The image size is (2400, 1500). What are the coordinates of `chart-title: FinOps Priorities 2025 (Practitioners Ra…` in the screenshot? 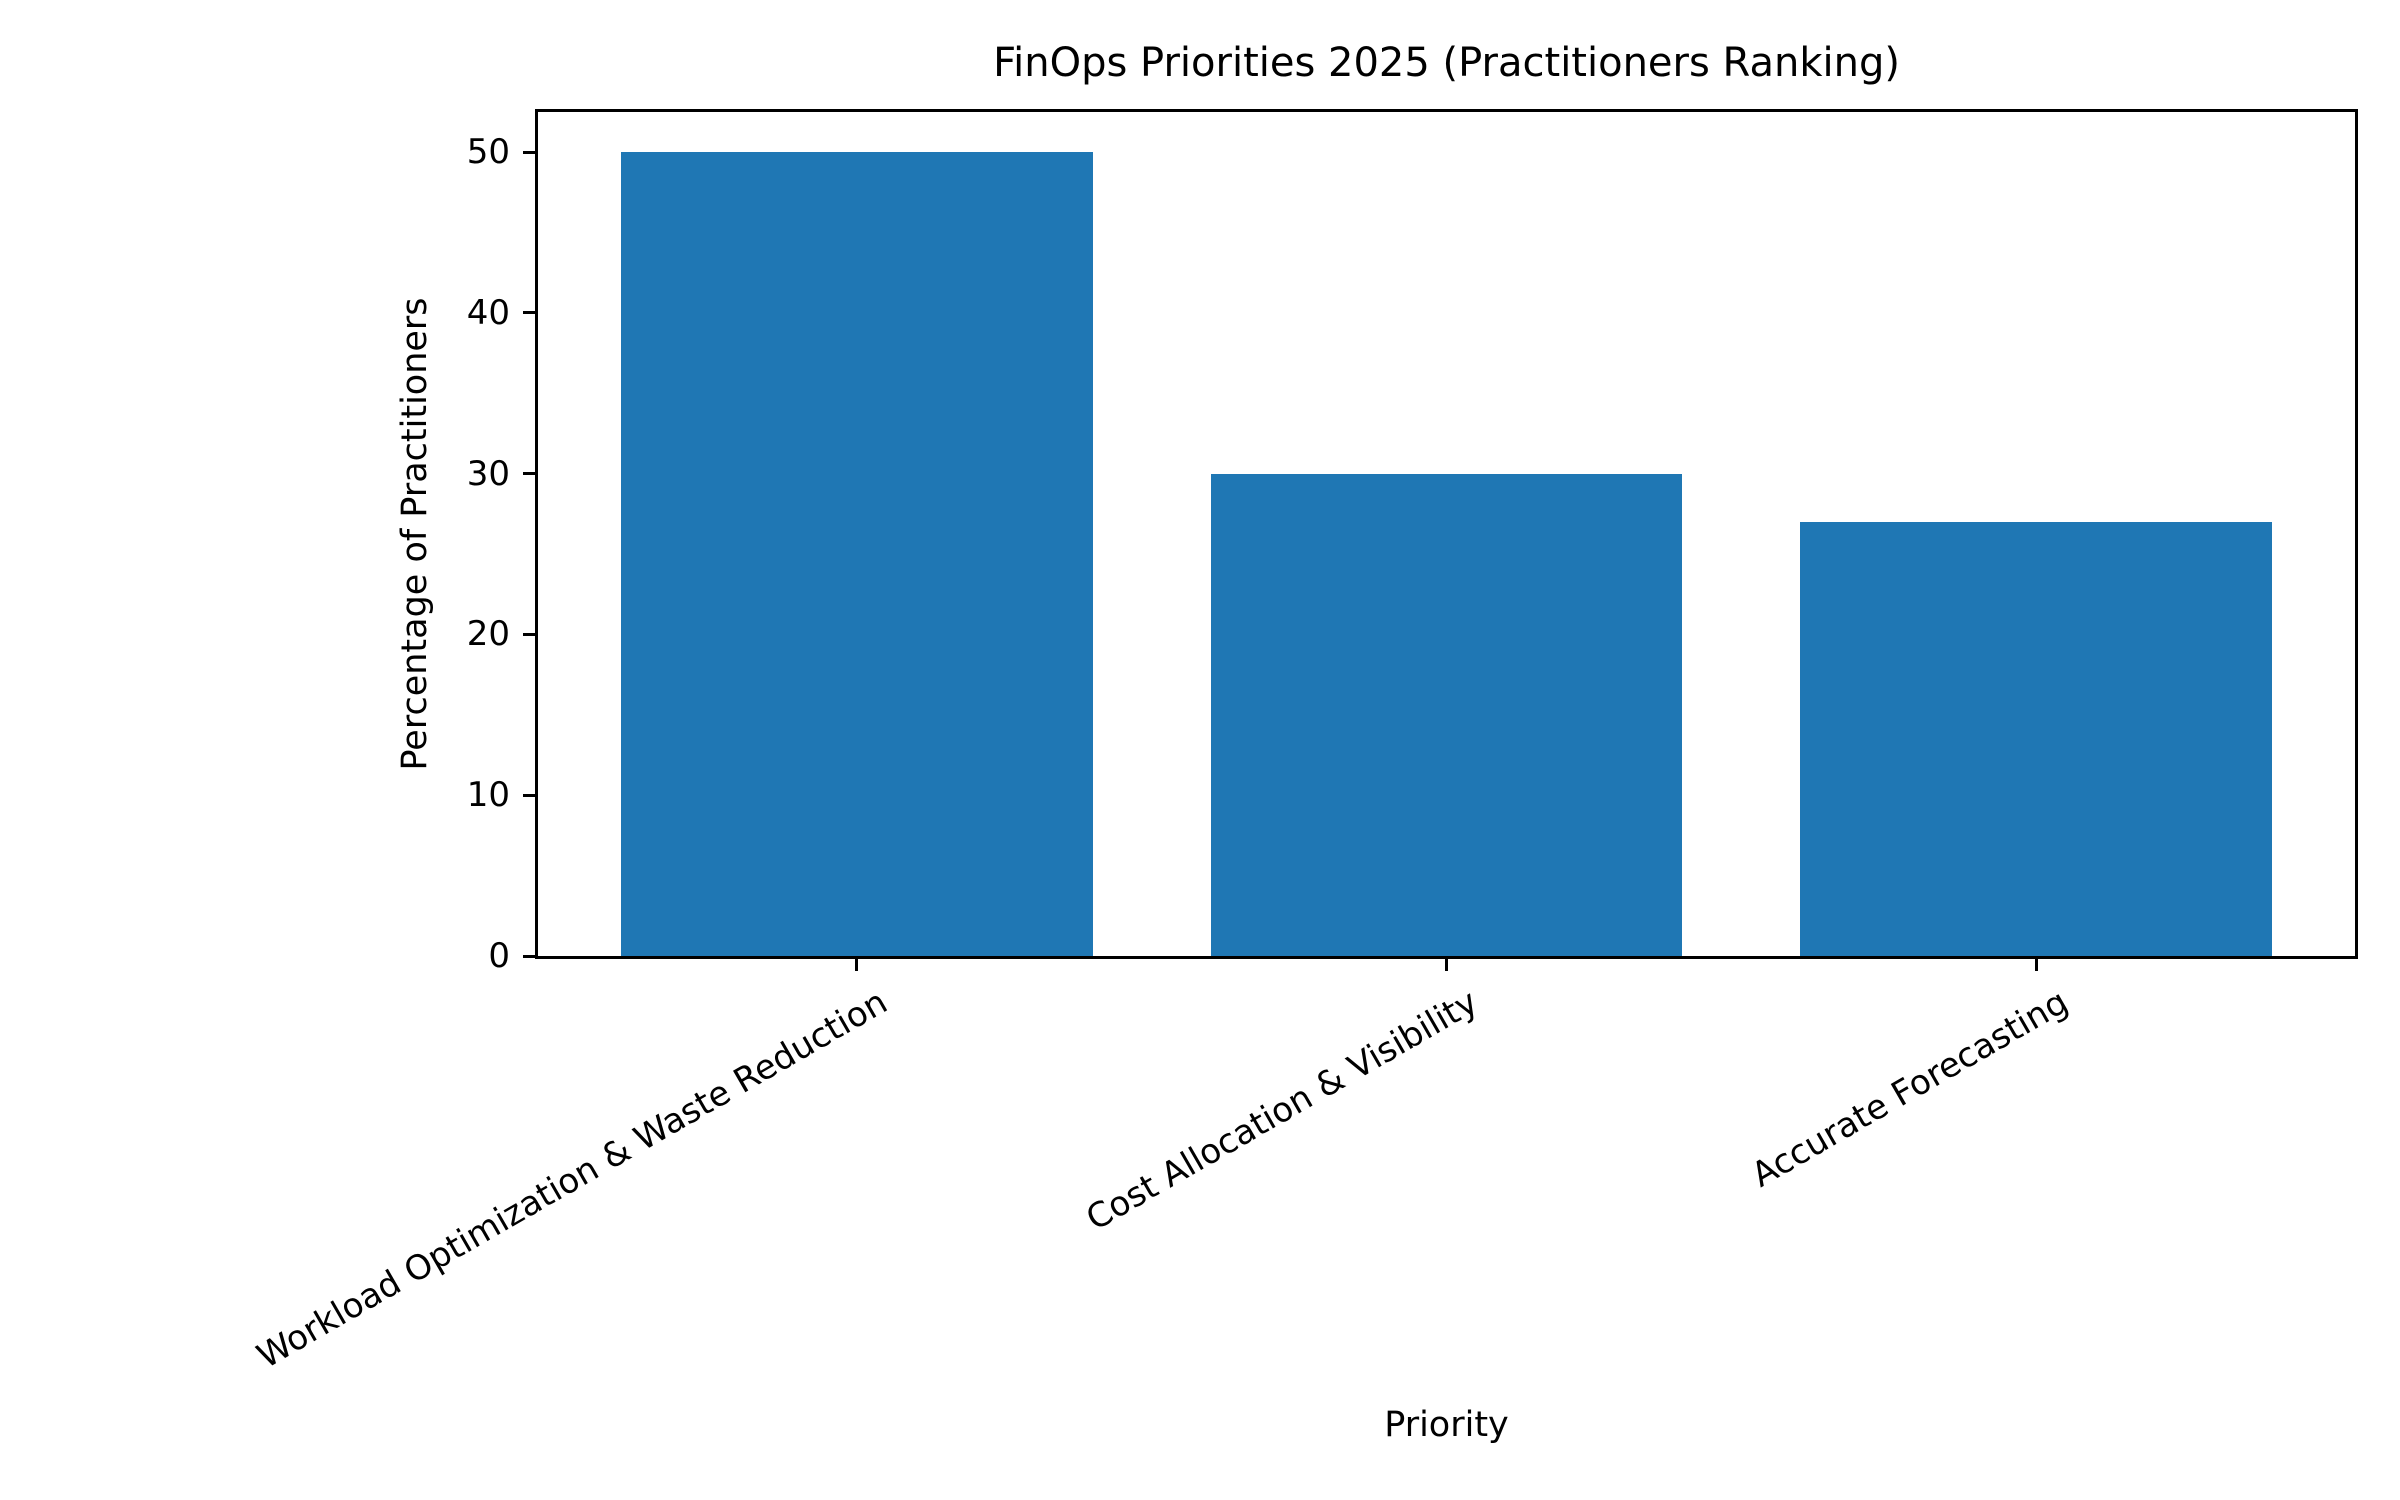 It's located at (1446, 63).